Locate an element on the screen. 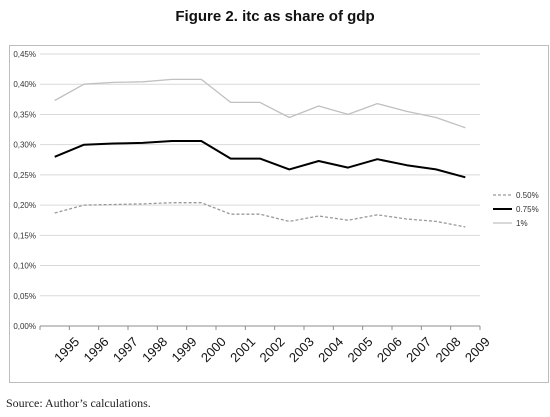 The image size is (550, 417). y-tick-label: 0,00% is located at coordinates (24, 326).